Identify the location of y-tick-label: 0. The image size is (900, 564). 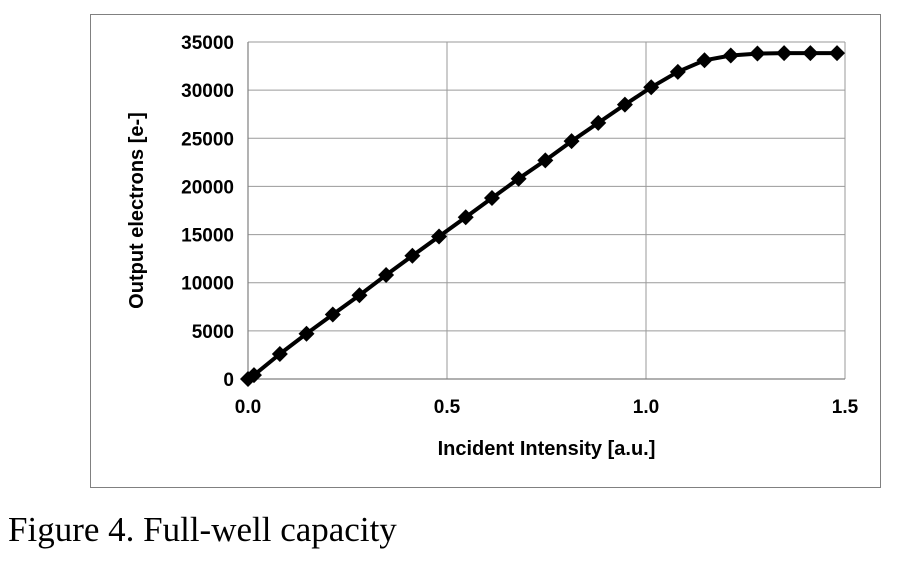
(228, 380).